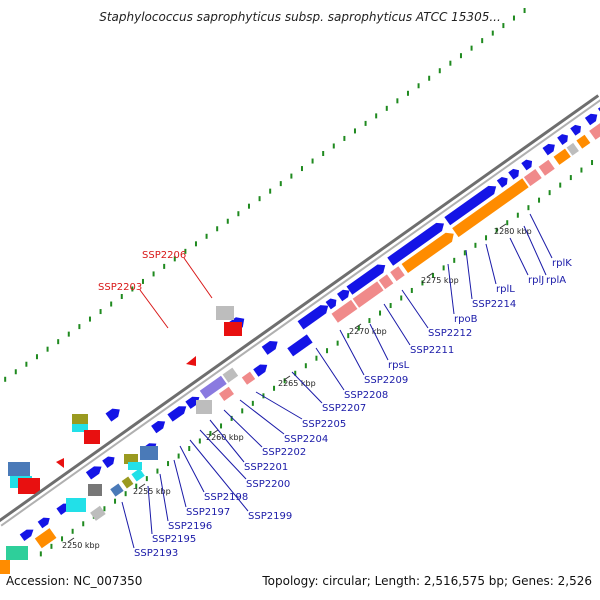 The height and width of the screenshot is (600, 600). I want to click on gene-label-red: SSP2203, so click(120, 287).